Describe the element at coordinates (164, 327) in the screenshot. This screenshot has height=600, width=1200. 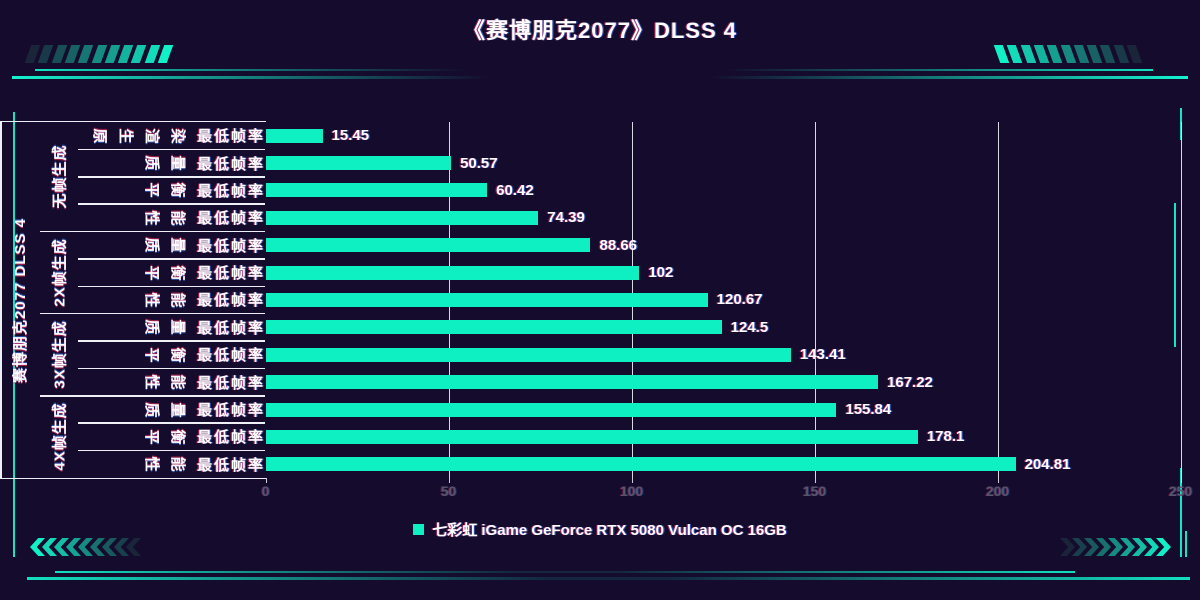
I see `row-mode-label: 质量` at that location.